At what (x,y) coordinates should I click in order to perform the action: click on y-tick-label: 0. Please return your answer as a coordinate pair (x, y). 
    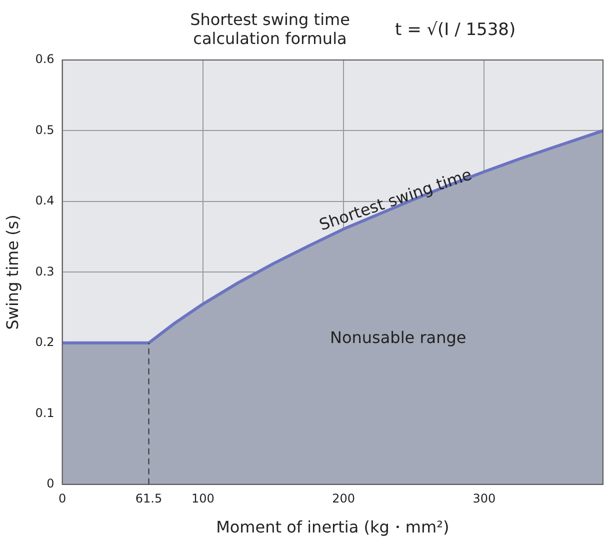
    Looking at the image, I should click on (50, 483).